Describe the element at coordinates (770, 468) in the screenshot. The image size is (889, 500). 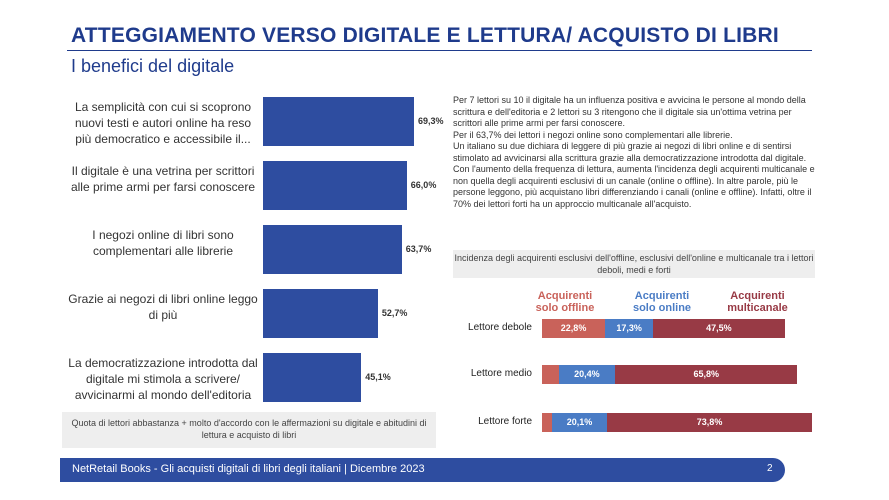
I see `page-number: 2` at that location.